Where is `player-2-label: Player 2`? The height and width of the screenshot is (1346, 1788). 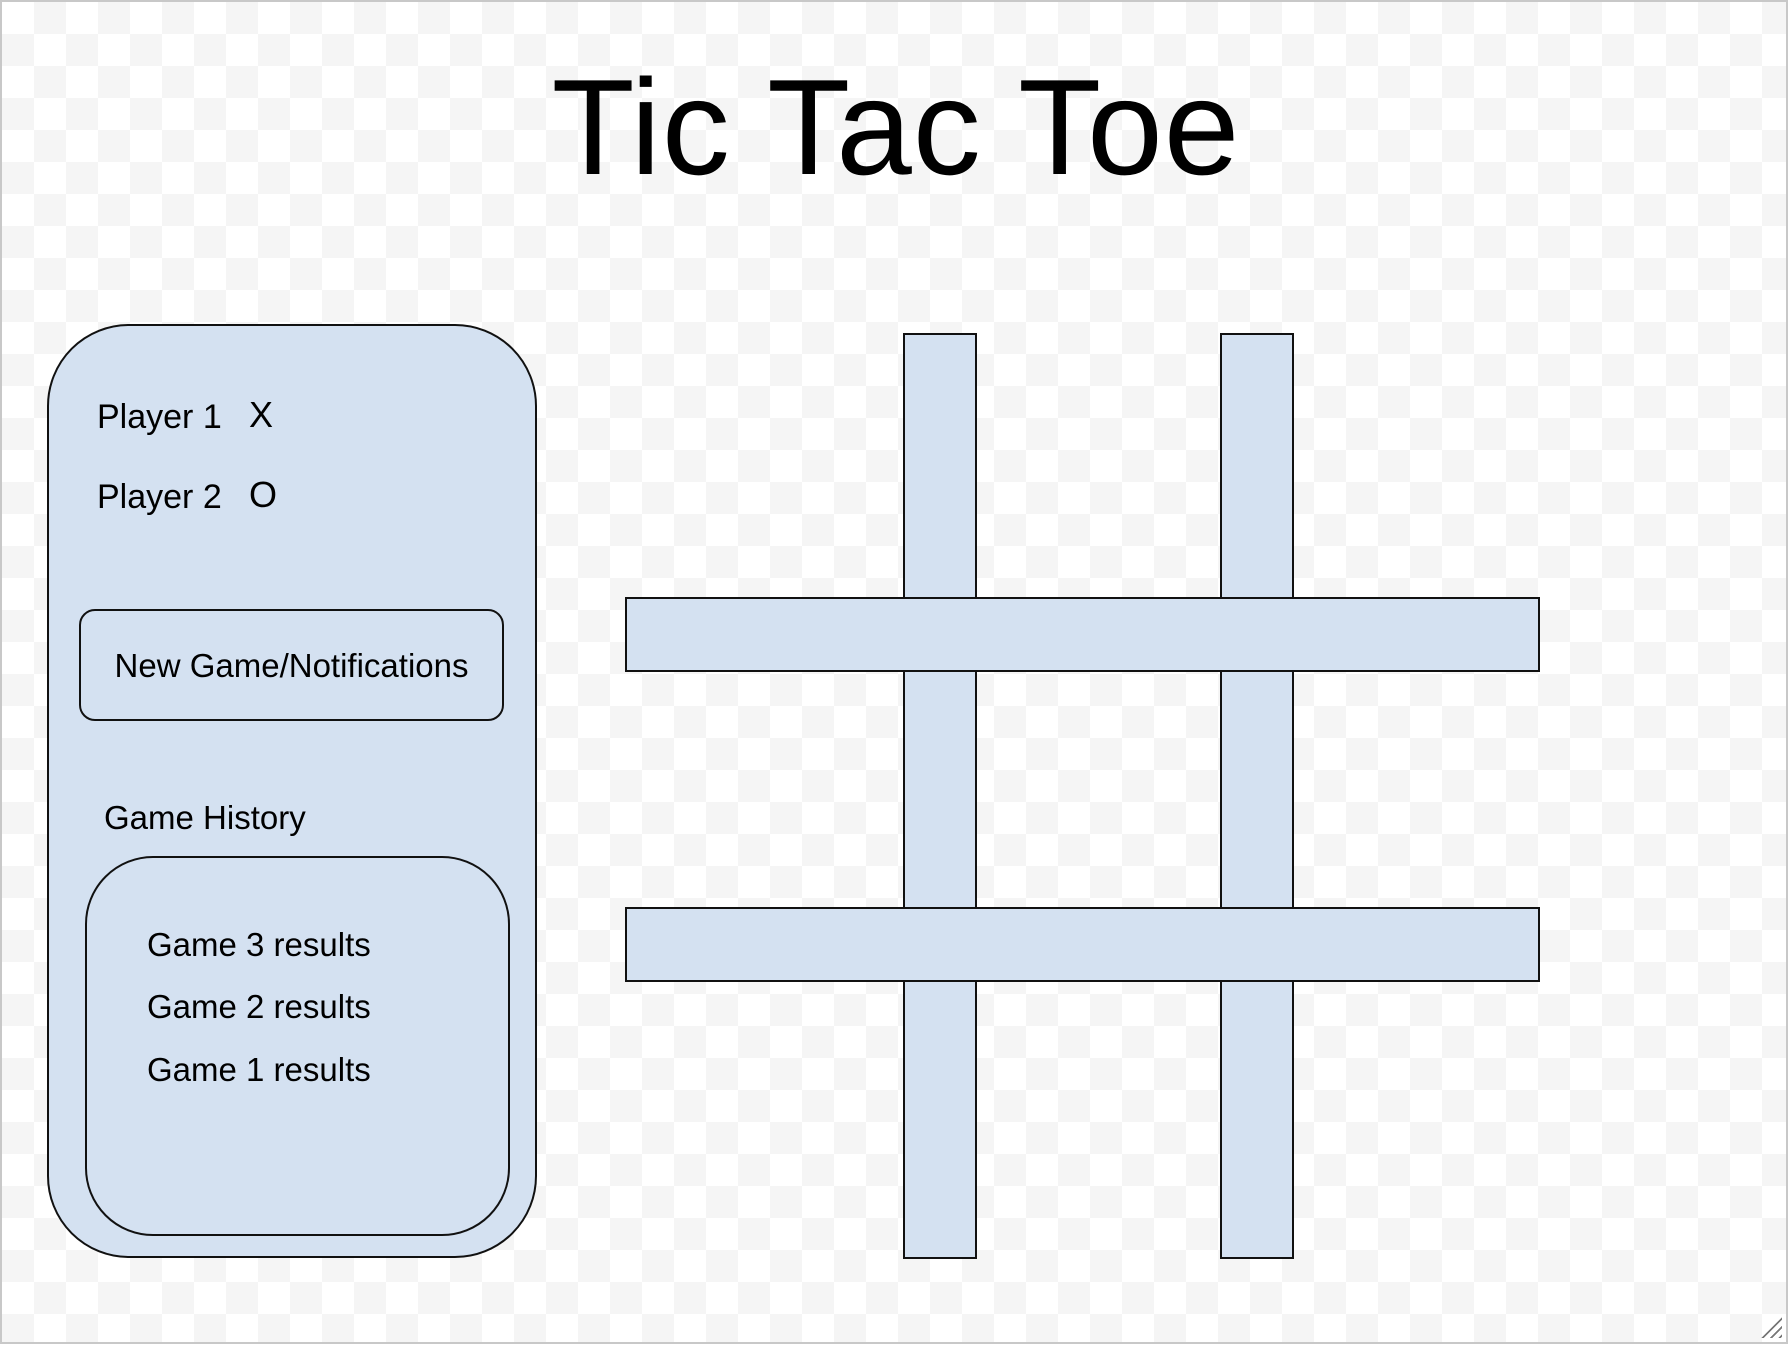
player-2-label: Player 2 is located at coordinates (159, 497).